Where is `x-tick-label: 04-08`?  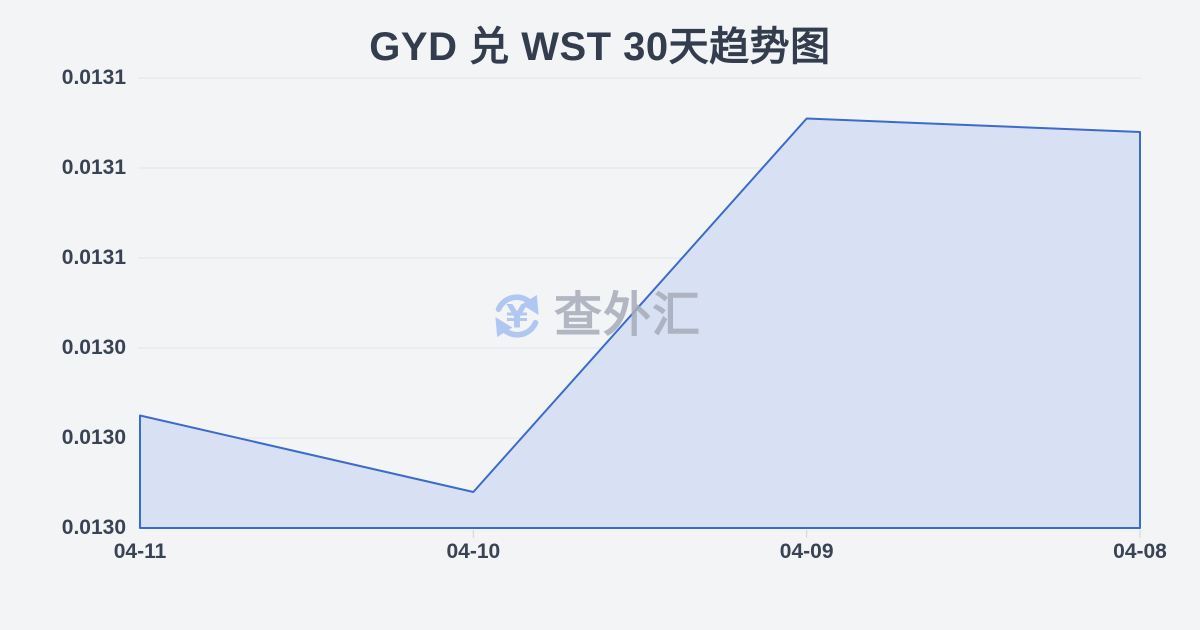 x-tick-label: 04-08 is located at coordinates (1140, 551).